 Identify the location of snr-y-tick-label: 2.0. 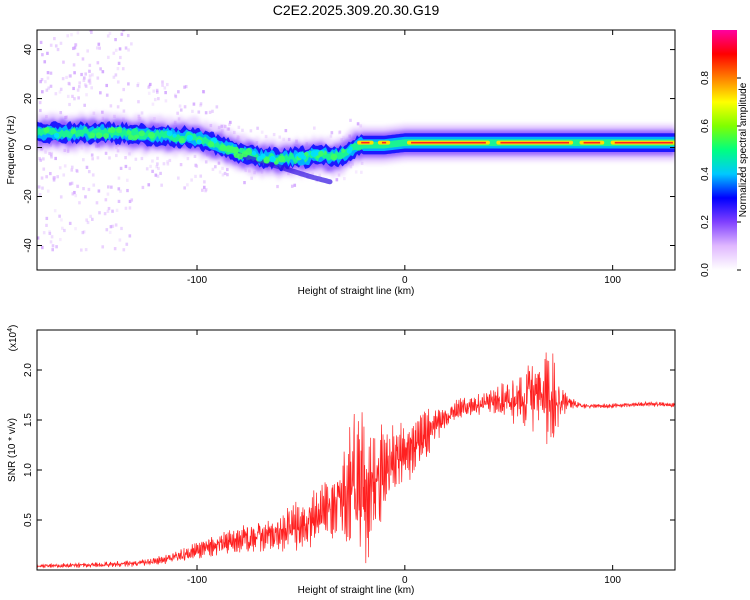
(28, 370).